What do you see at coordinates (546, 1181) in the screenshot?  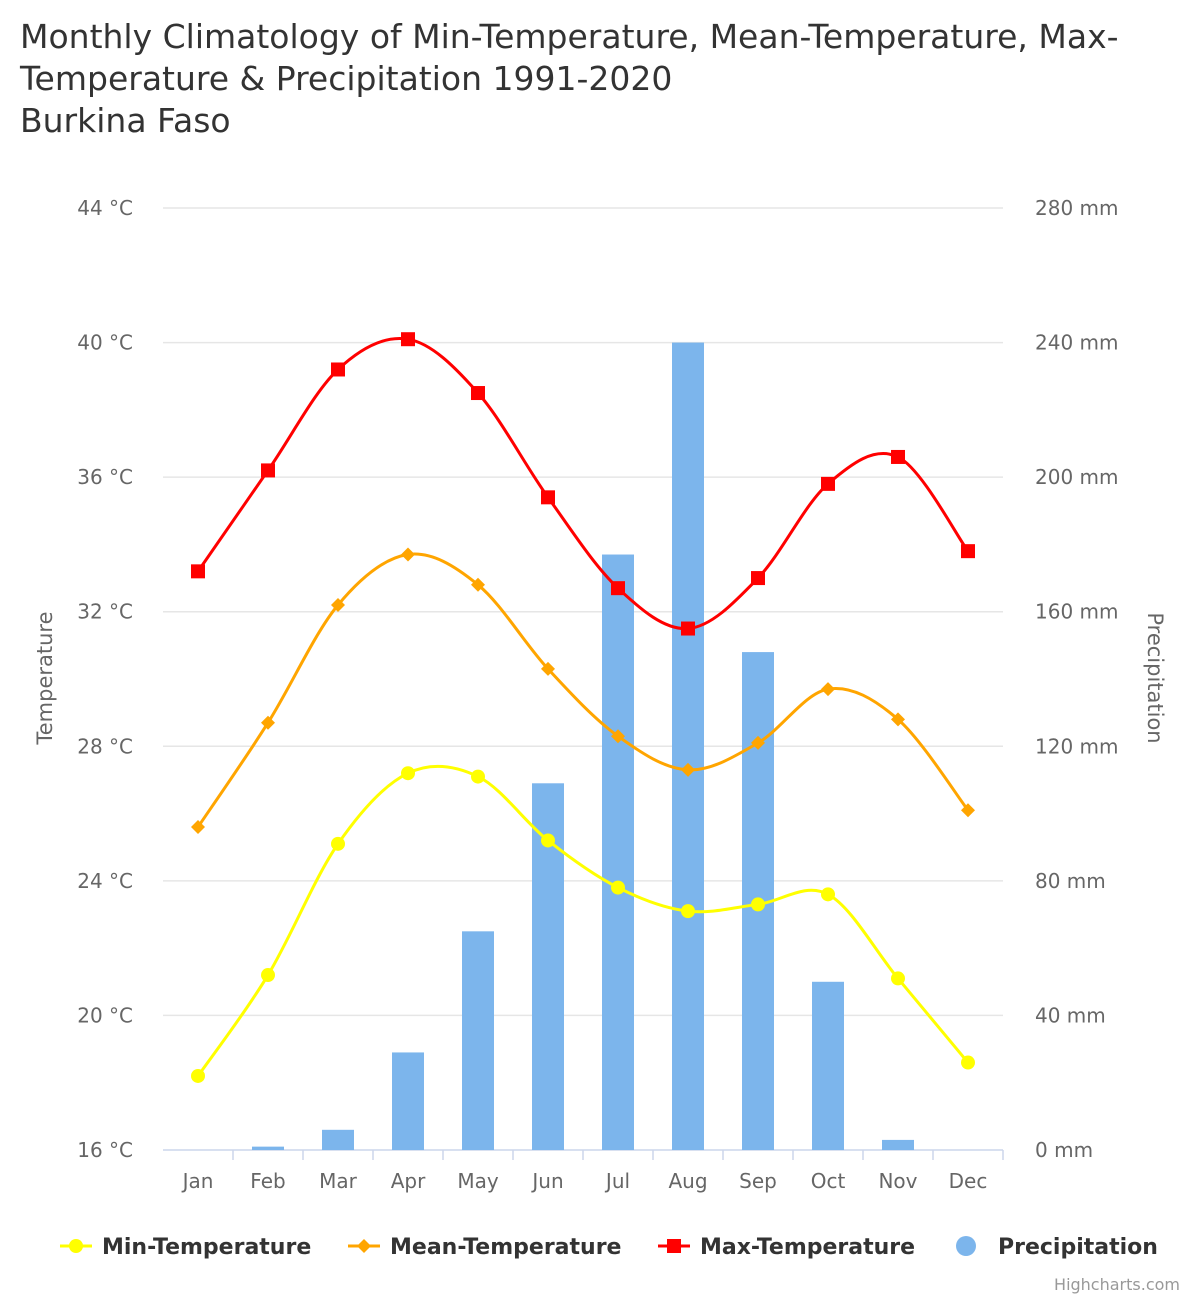 I see `x-tick-label: Jun` at bounding box center [546, 1181].